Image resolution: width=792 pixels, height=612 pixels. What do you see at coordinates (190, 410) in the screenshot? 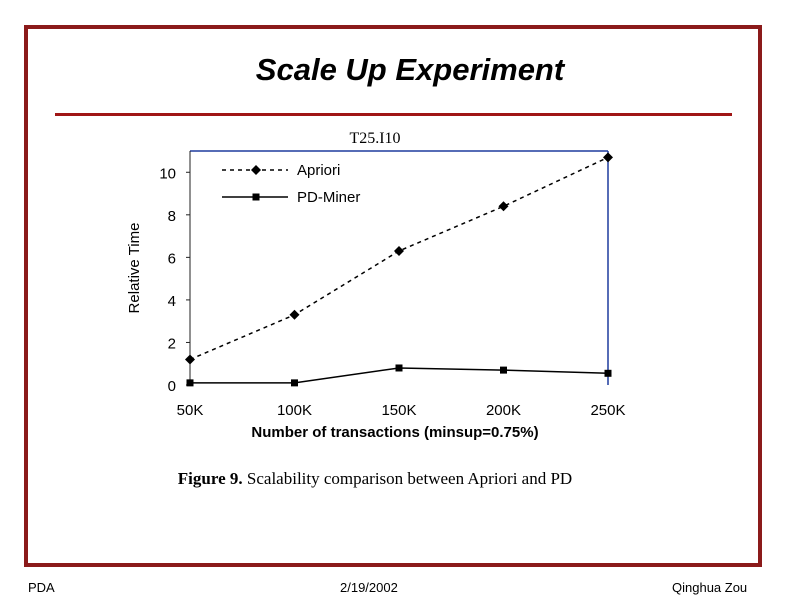
I see `x-tick-label: 50K` at bounding box center [190, 410].